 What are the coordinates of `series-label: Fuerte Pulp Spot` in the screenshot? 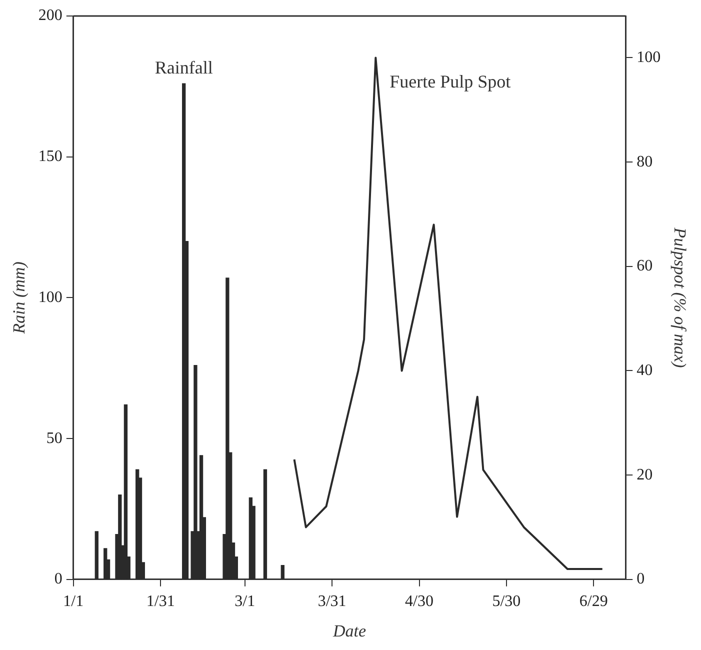 It's located at (450, 81).